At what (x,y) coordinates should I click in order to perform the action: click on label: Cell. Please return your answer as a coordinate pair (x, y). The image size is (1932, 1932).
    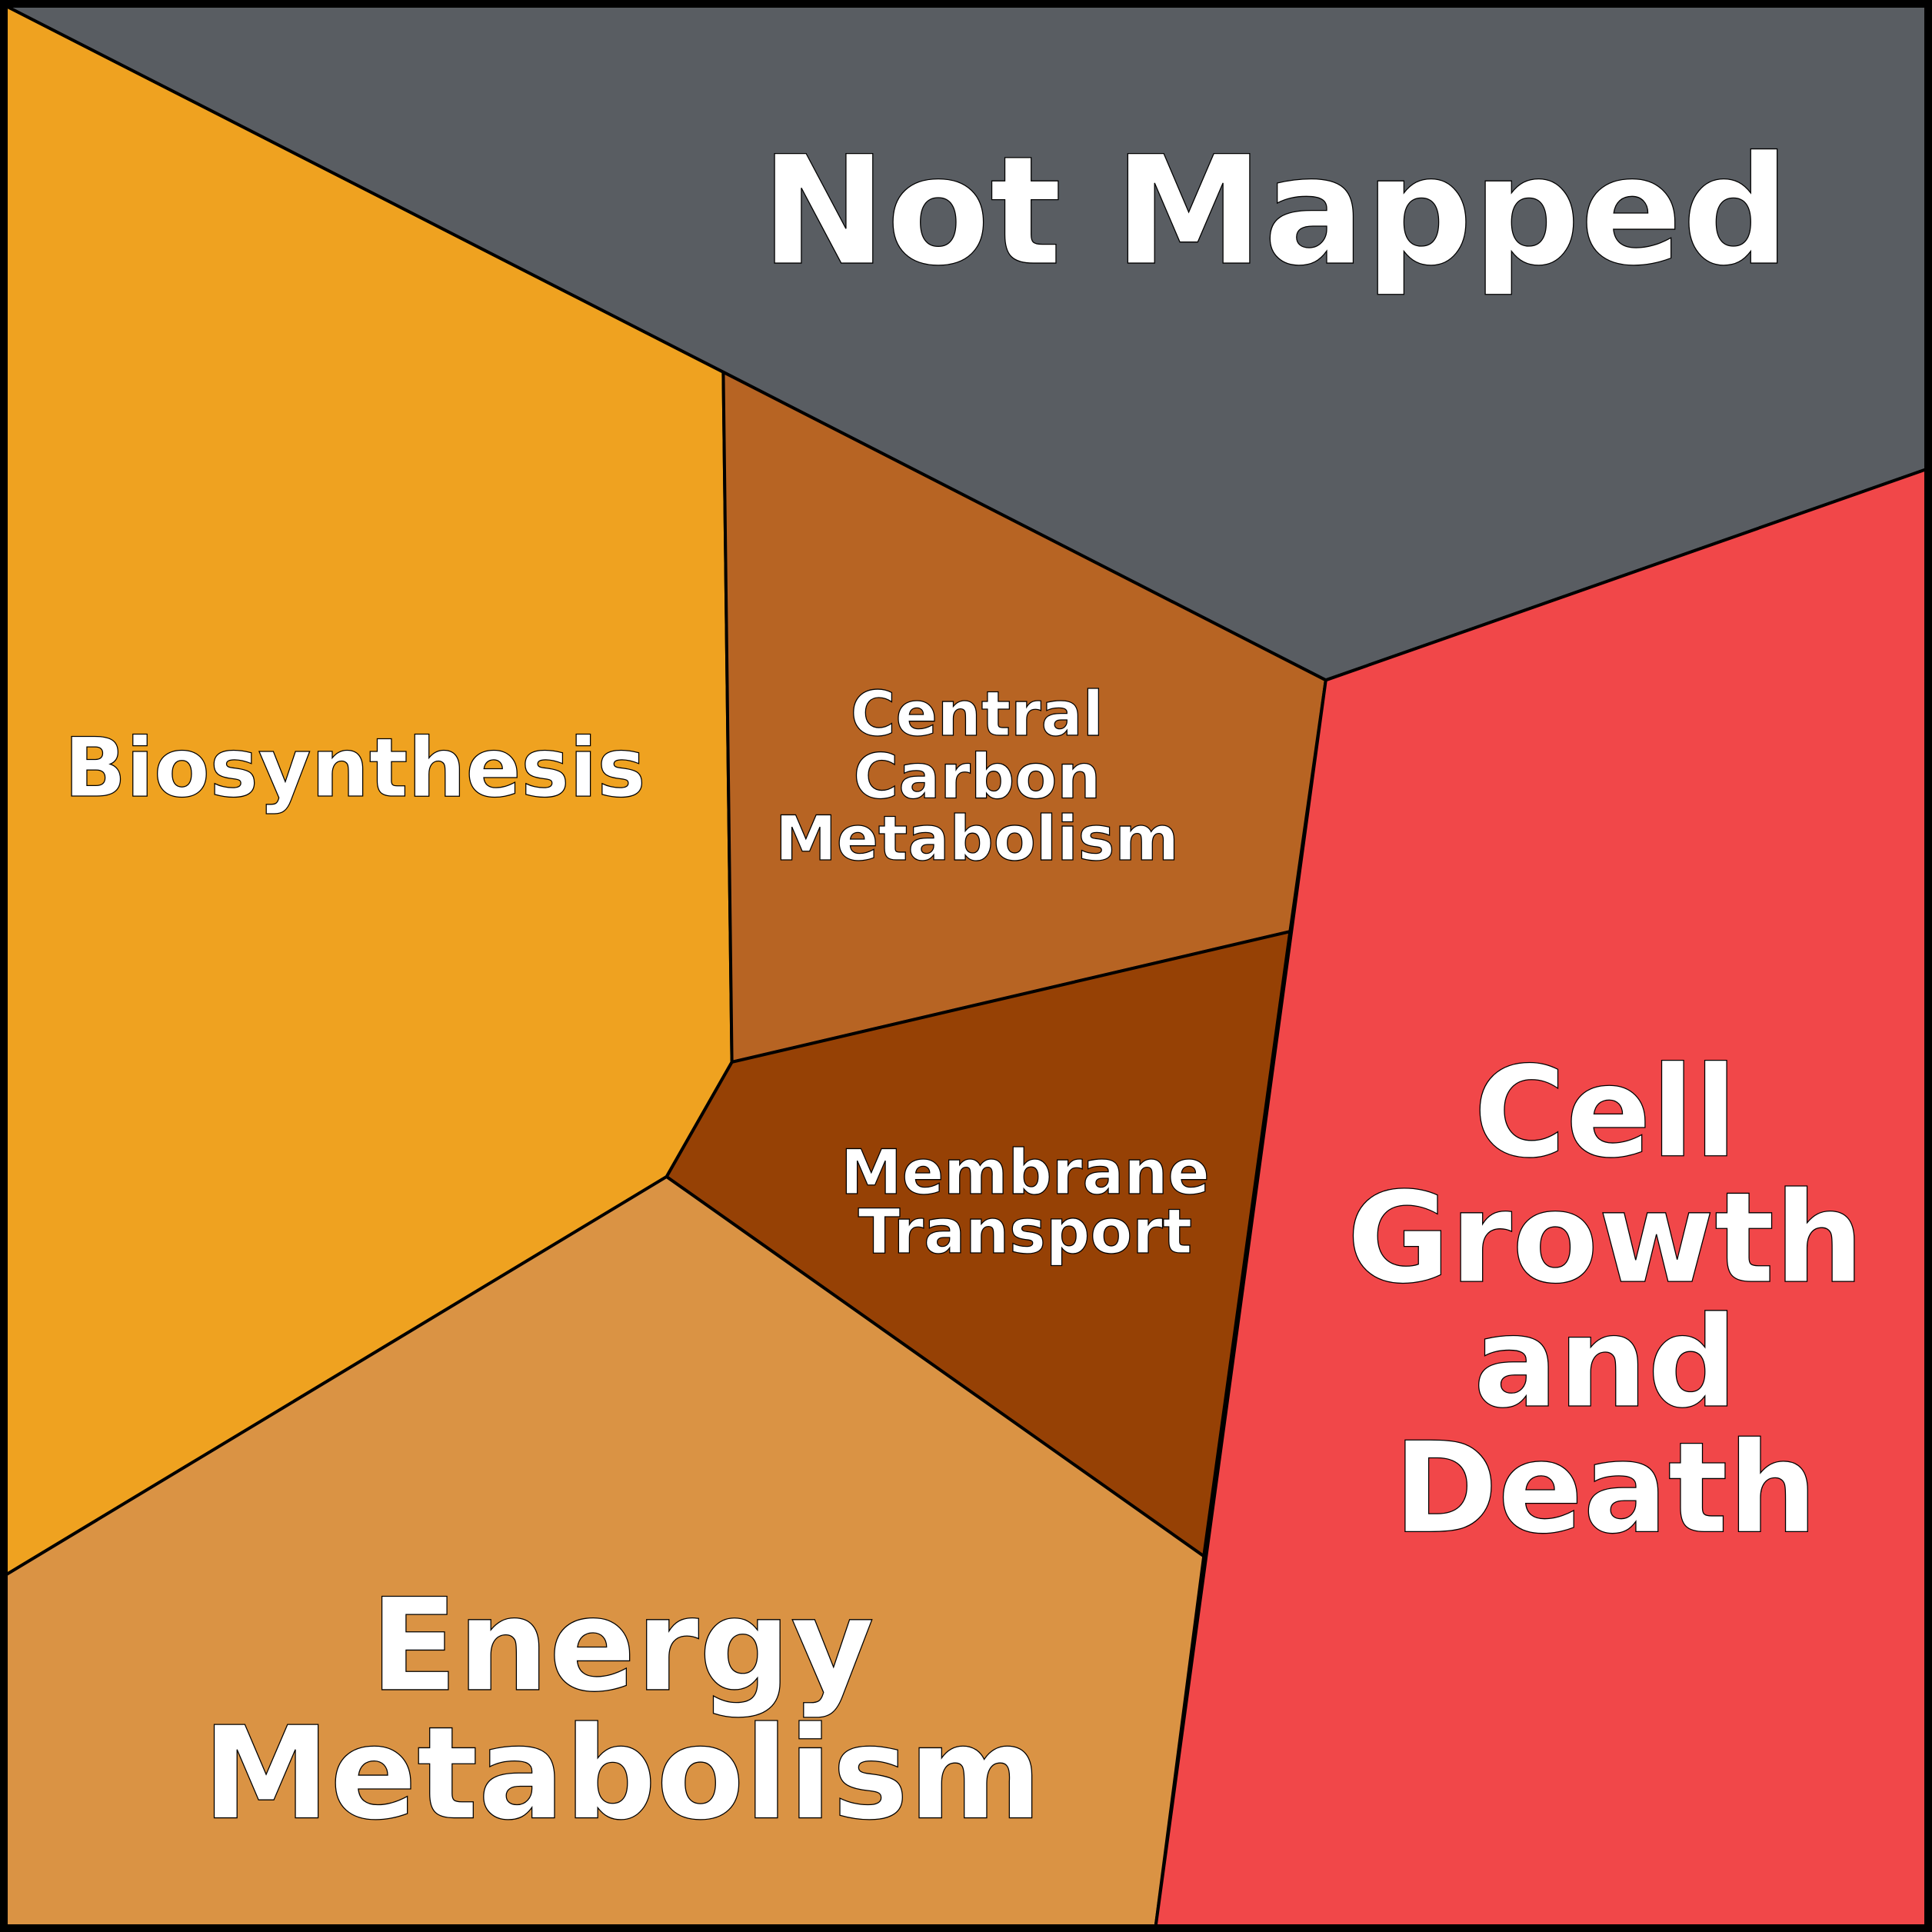
    Looking at the image, I should click on (1605, 1112).